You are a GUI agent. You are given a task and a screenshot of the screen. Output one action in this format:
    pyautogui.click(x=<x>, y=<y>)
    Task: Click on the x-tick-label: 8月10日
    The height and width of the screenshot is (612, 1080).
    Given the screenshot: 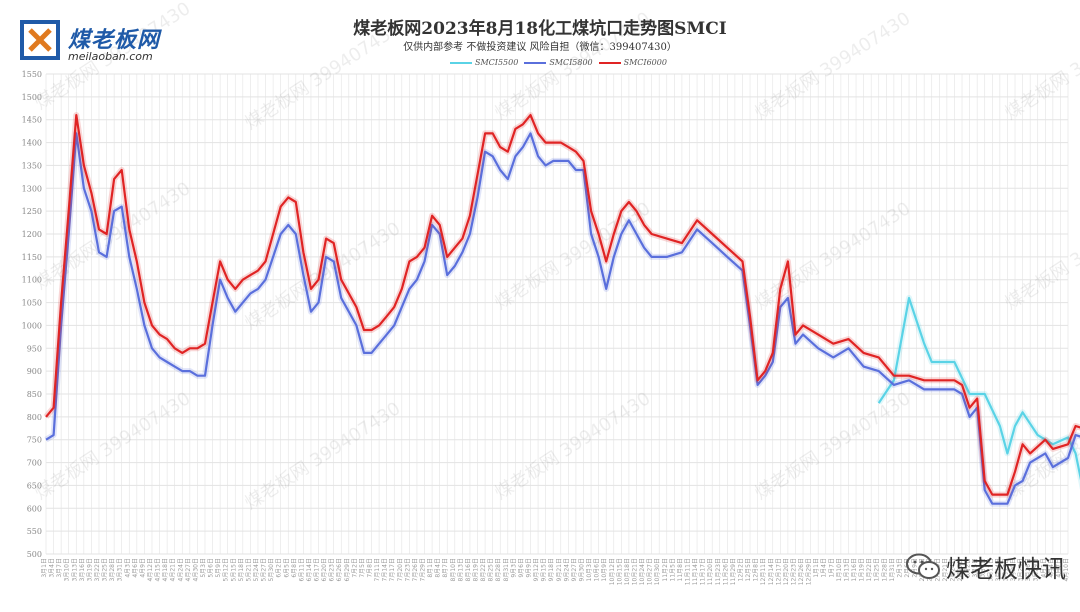 What is the action you would take?
    pyautogui.click(x=453, y=569)
    